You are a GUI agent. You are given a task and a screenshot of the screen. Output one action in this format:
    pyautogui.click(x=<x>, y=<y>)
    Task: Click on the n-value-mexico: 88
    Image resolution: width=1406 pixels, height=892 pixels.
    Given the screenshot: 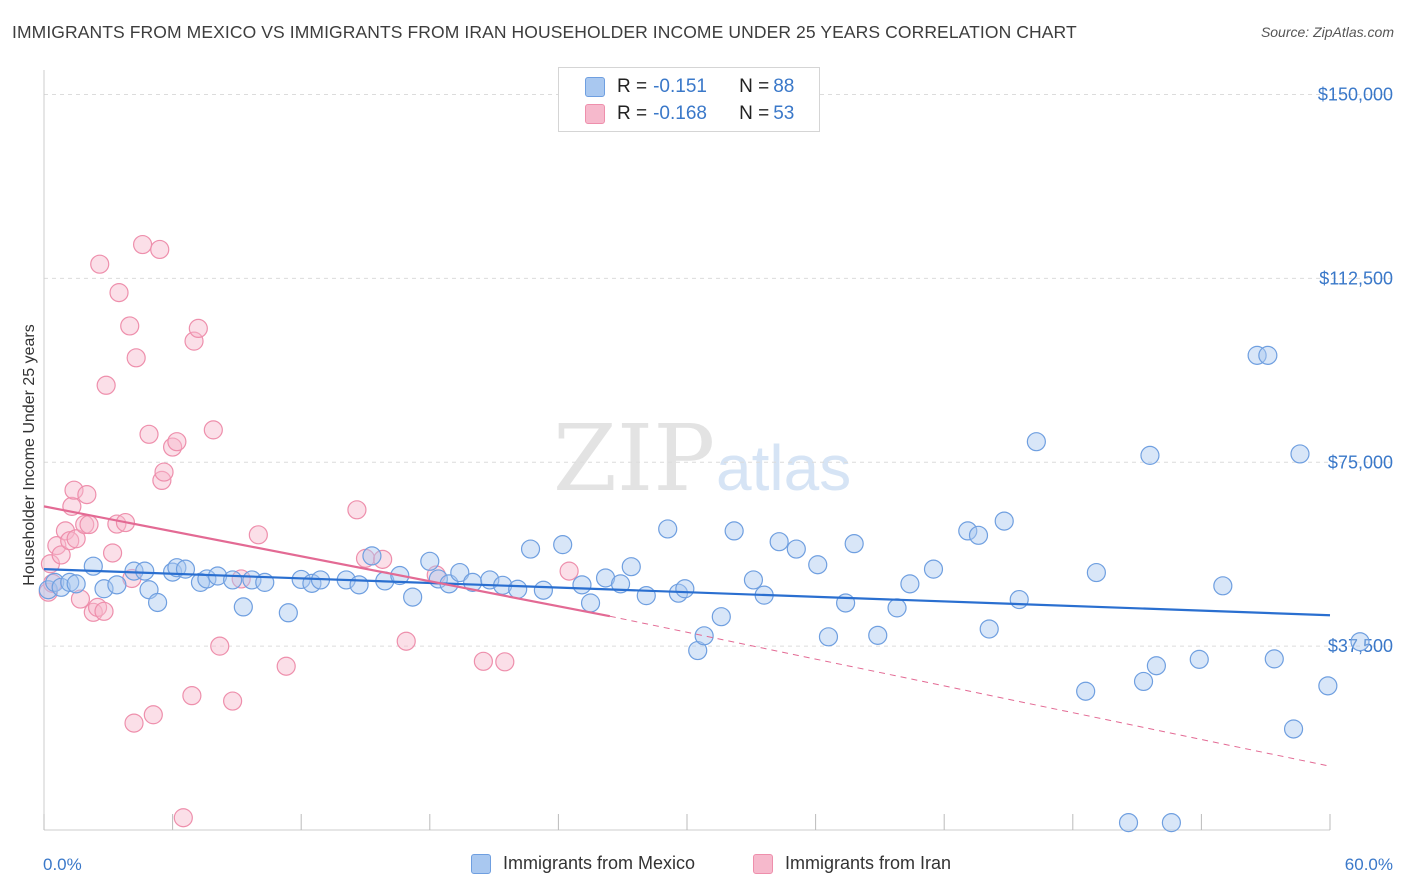 What is the action you would take?
    pyautogui.click(x=784, y=86)
    